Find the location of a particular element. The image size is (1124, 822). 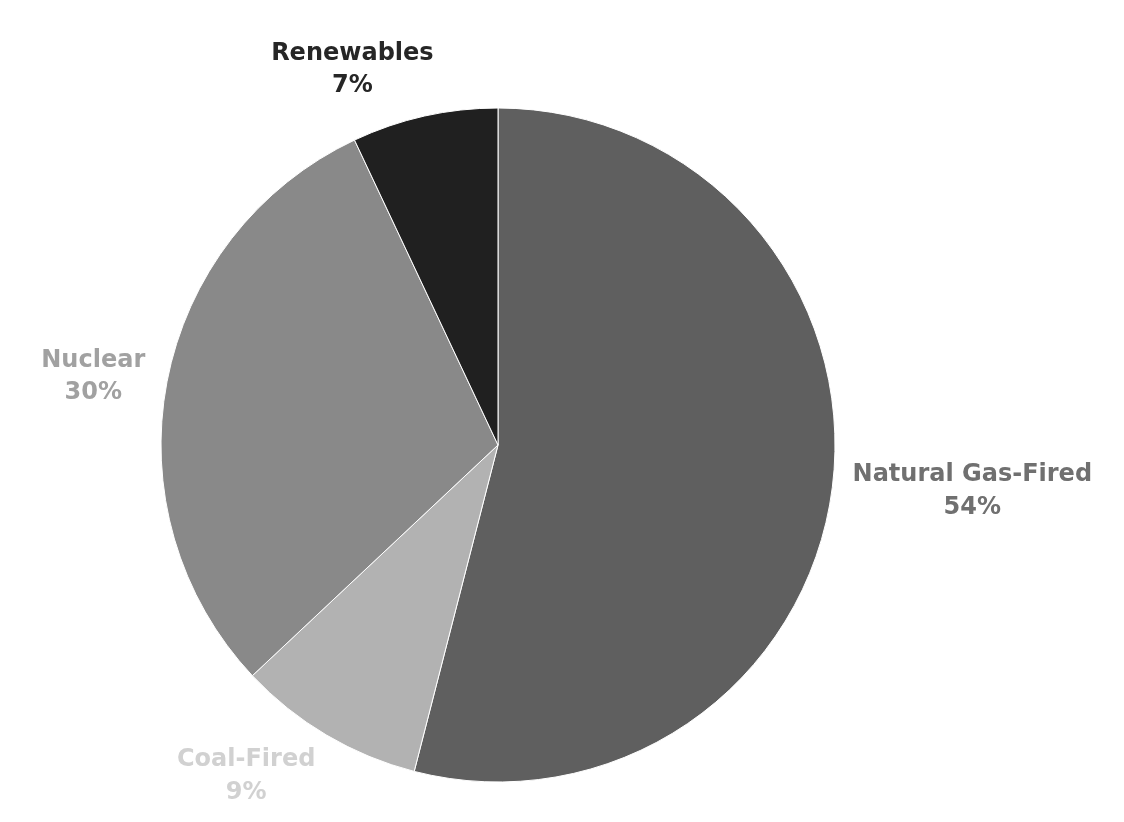

slice-label: Renewables is located at coordinates (352, 51).